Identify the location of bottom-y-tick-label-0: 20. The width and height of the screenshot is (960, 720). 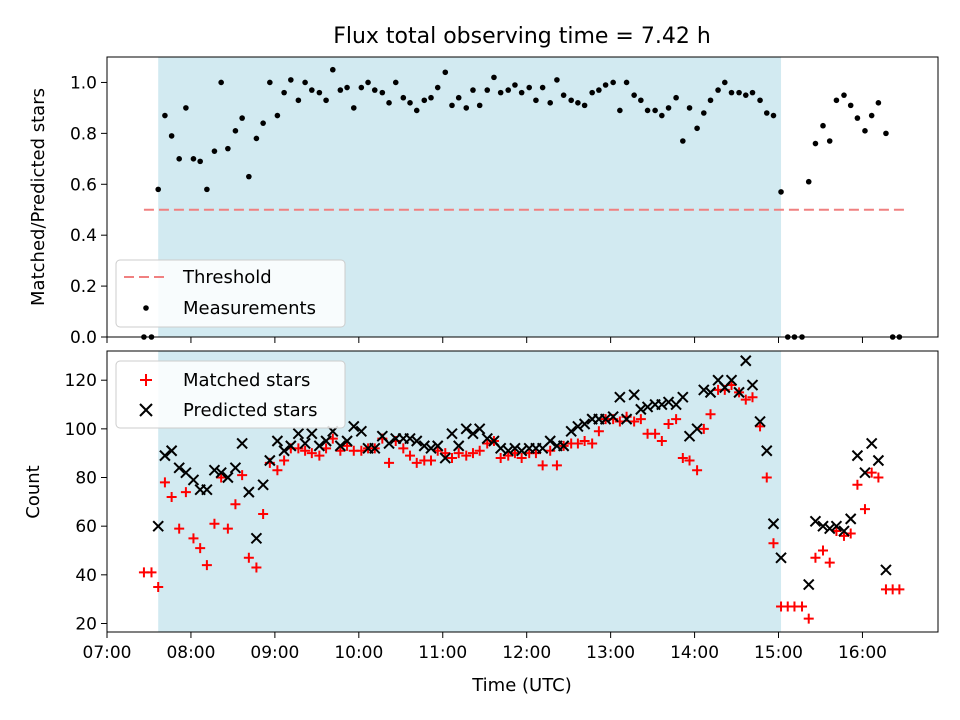
(86, 624).